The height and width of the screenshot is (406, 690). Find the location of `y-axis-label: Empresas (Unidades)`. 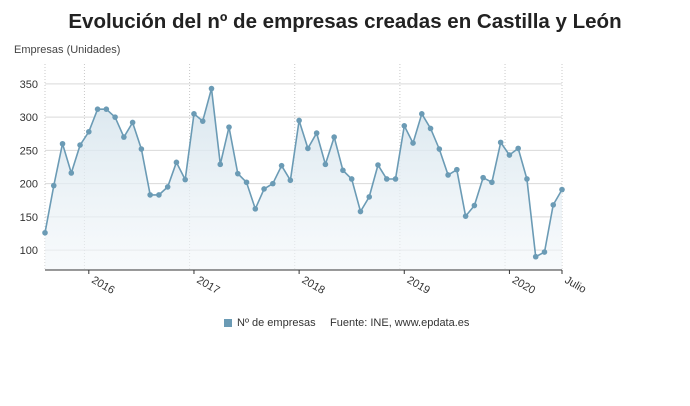

y-axis-label: Empresas (Unidades) is located at coordinates (67, 50).